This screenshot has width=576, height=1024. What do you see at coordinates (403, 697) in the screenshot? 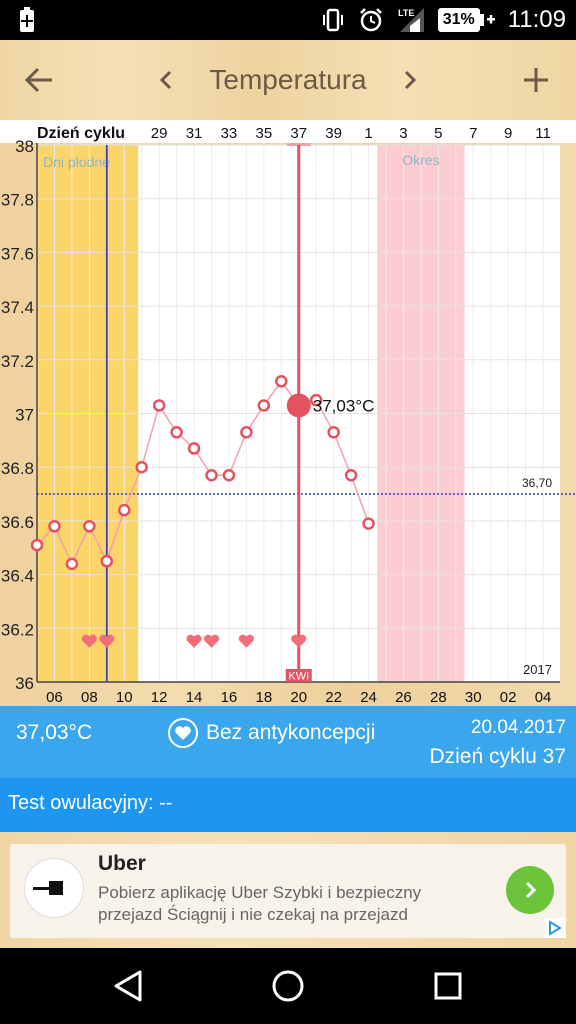
I see `x-tick-label: 26` at bounding box center [403, 697].